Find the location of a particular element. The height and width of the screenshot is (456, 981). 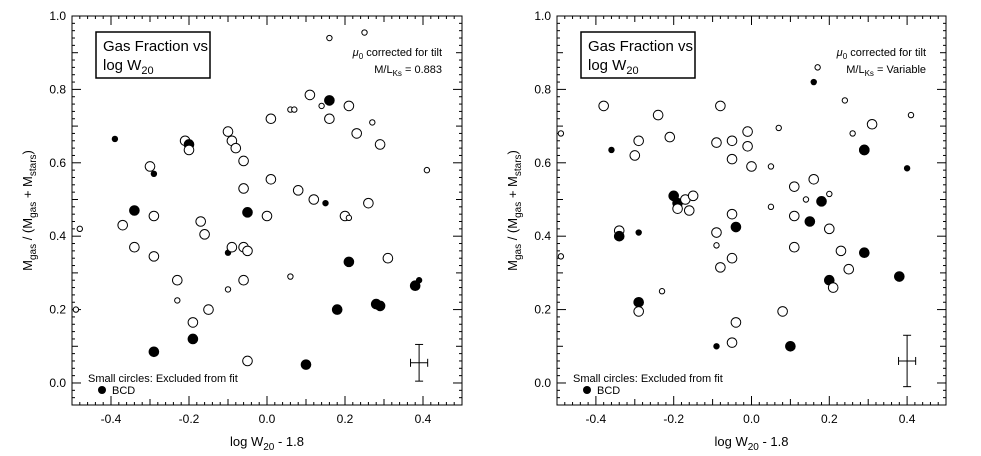

annotation-subscript: Ks is located at coordinates (869, 73).